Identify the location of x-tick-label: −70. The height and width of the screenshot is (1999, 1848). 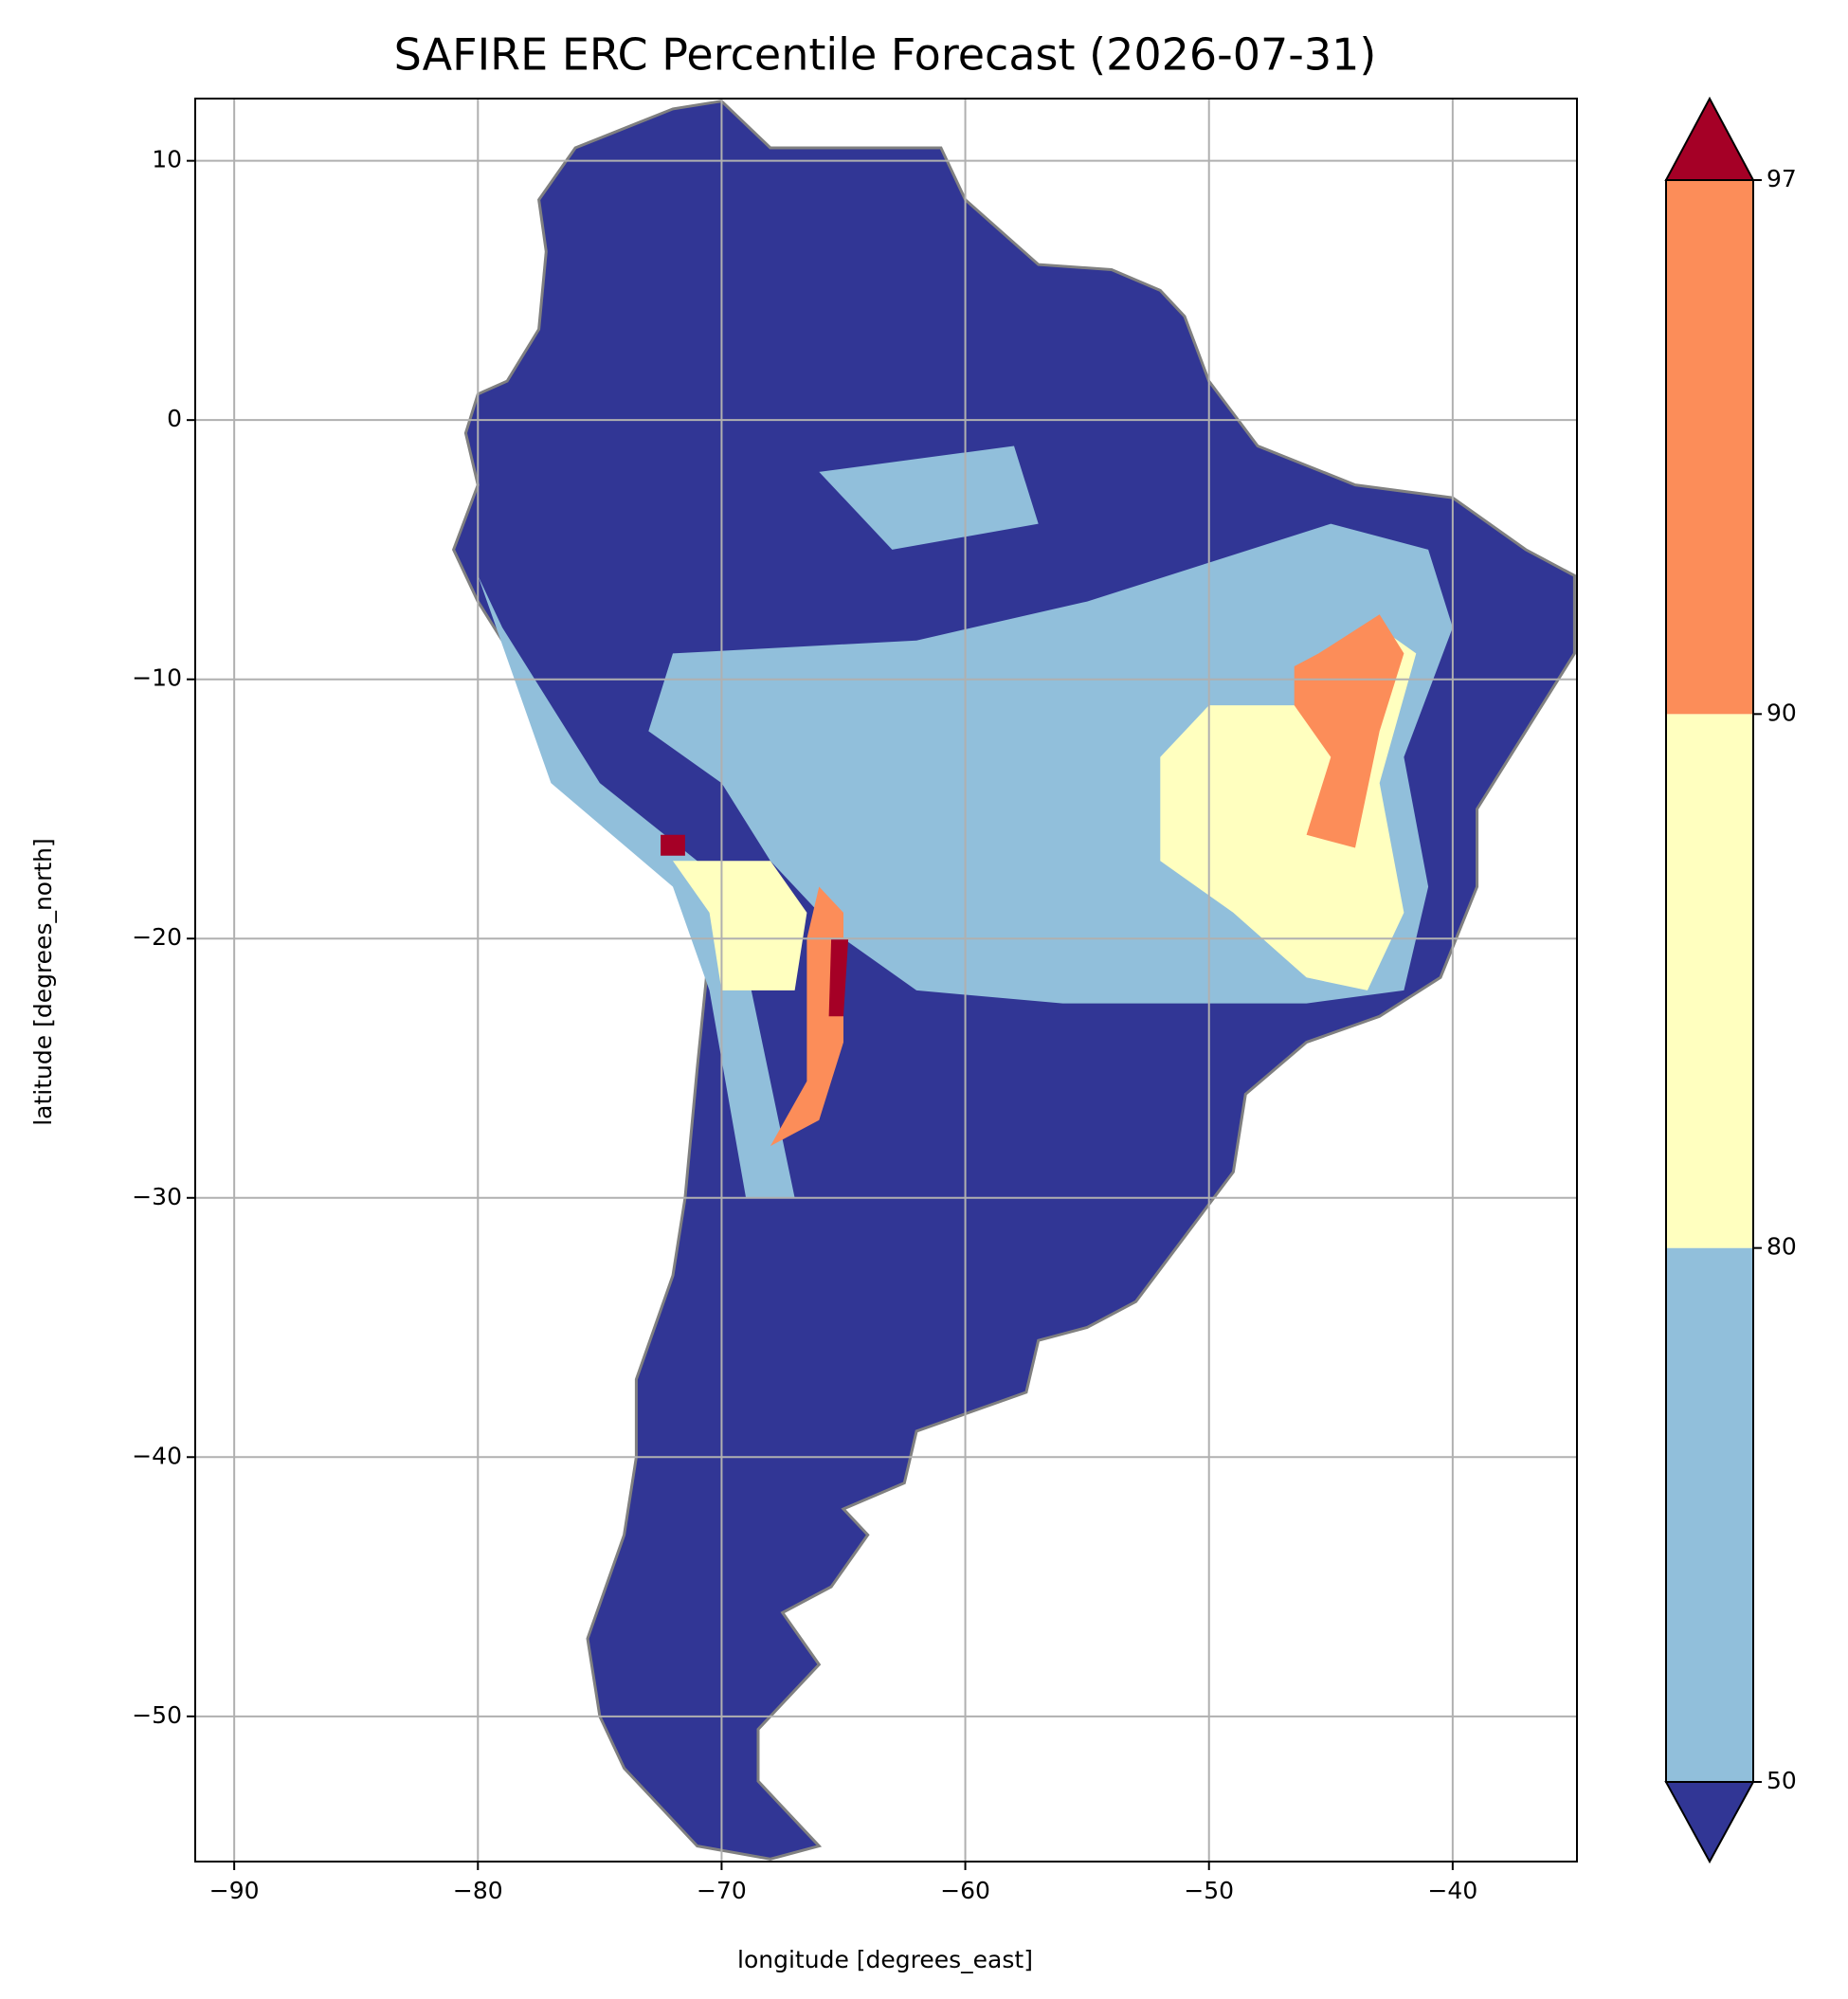
(722, 1891).